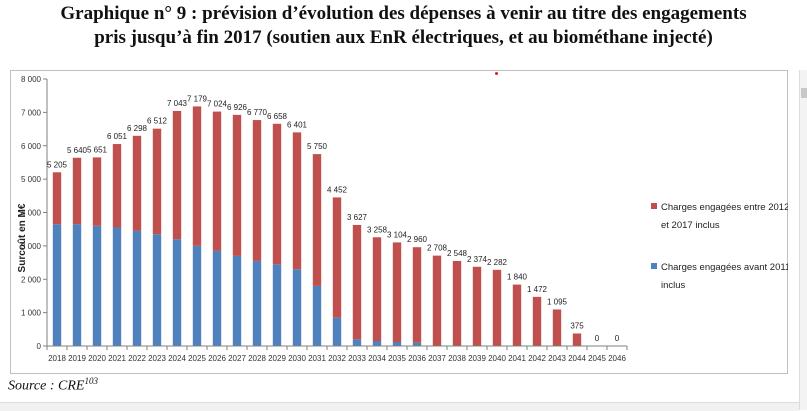 The width and height of the screenshot is (807, 411). What do you see at coordinates (297, 124) in the screenshot?
I see `data-label-total: 6 401` at bounding box center [297, 124].